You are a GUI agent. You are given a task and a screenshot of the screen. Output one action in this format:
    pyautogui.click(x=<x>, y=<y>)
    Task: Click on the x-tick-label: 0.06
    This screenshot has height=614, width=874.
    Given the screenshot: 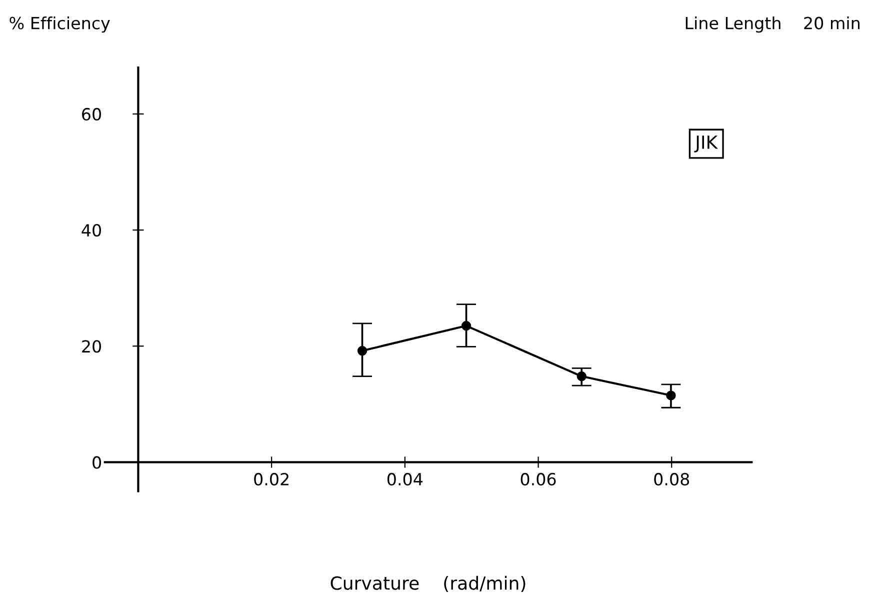 What is the action you would take?
    pyautogui.click(x=538, y=479)
    